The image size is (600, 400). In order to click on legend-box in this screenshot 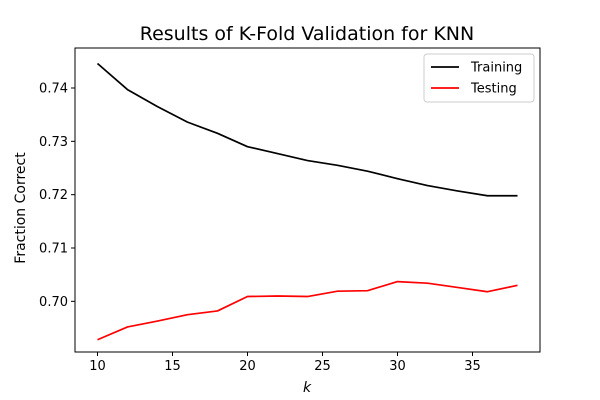, I will do `click(479, 78)`.